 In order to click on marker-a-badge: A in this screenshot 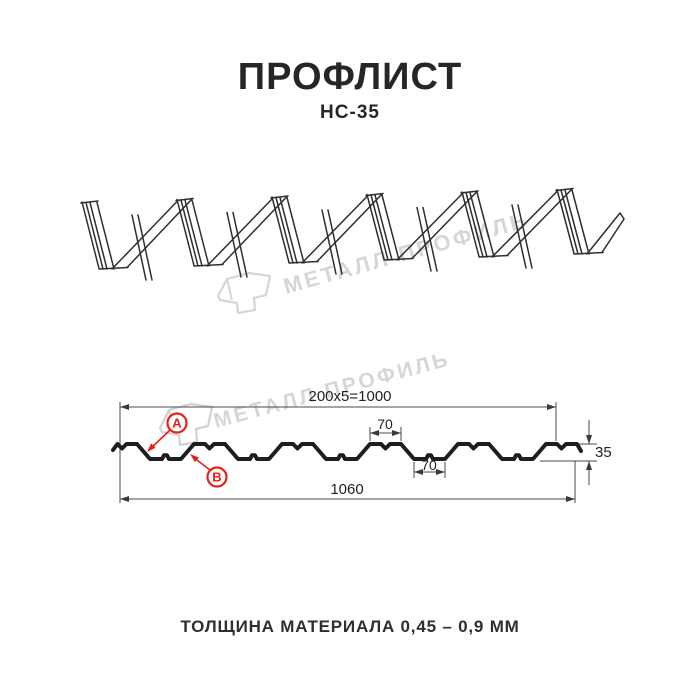, I will do `click(167, 432)`.